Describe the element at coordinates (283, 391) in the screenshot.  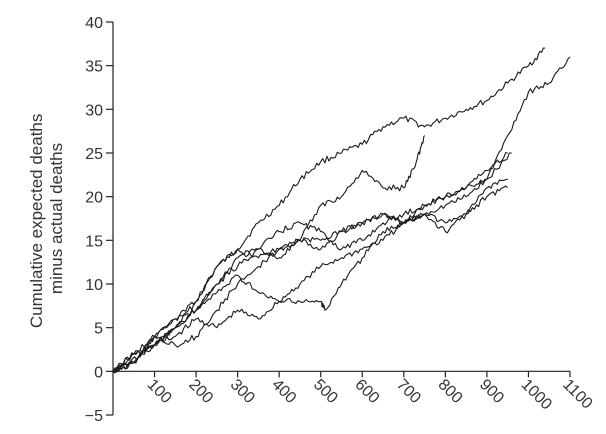
I see `x-tick-label: 400` at that location.